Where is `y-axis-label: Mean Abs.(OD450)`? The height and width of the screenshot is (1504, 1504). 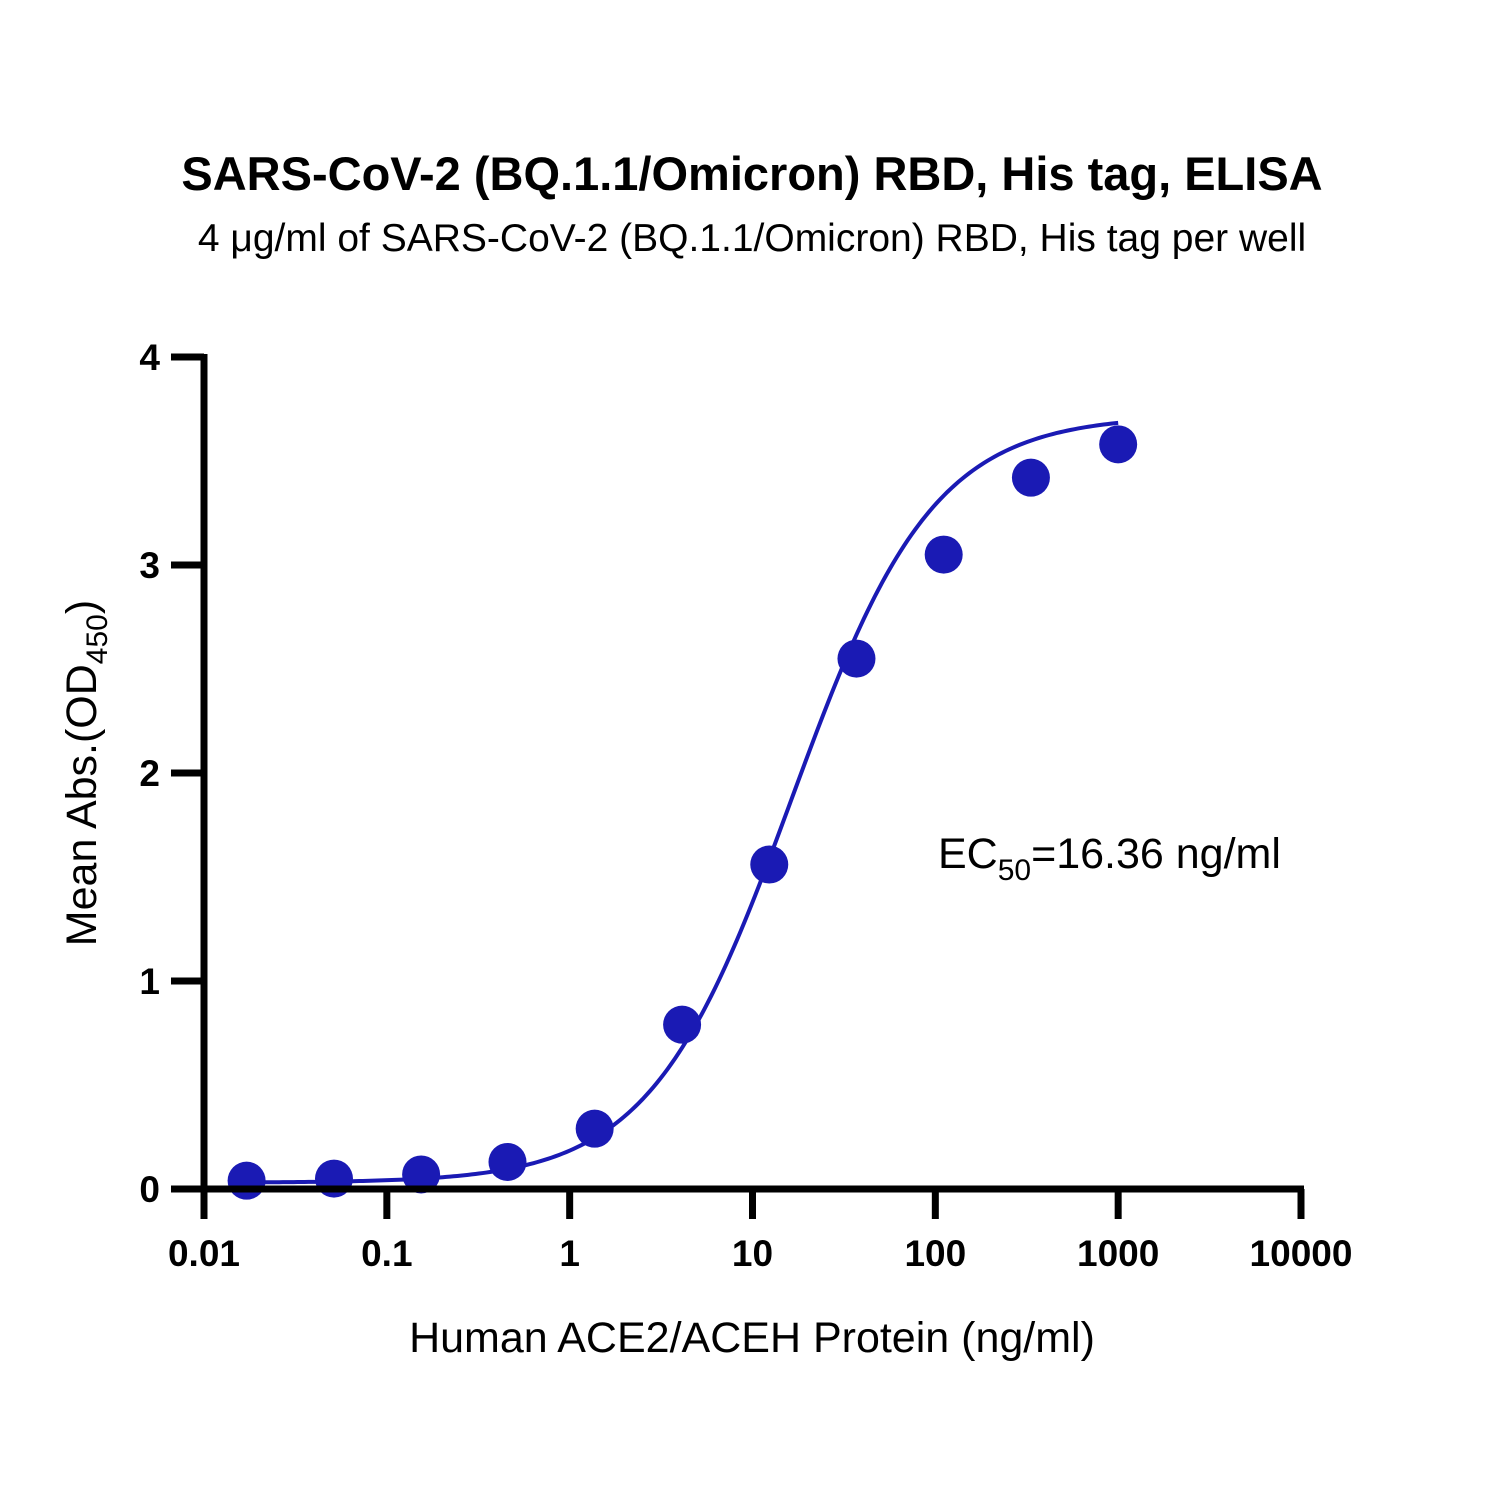 y-axis-label: Mean Abs.(OD450) is located at coordinates (86, 773).